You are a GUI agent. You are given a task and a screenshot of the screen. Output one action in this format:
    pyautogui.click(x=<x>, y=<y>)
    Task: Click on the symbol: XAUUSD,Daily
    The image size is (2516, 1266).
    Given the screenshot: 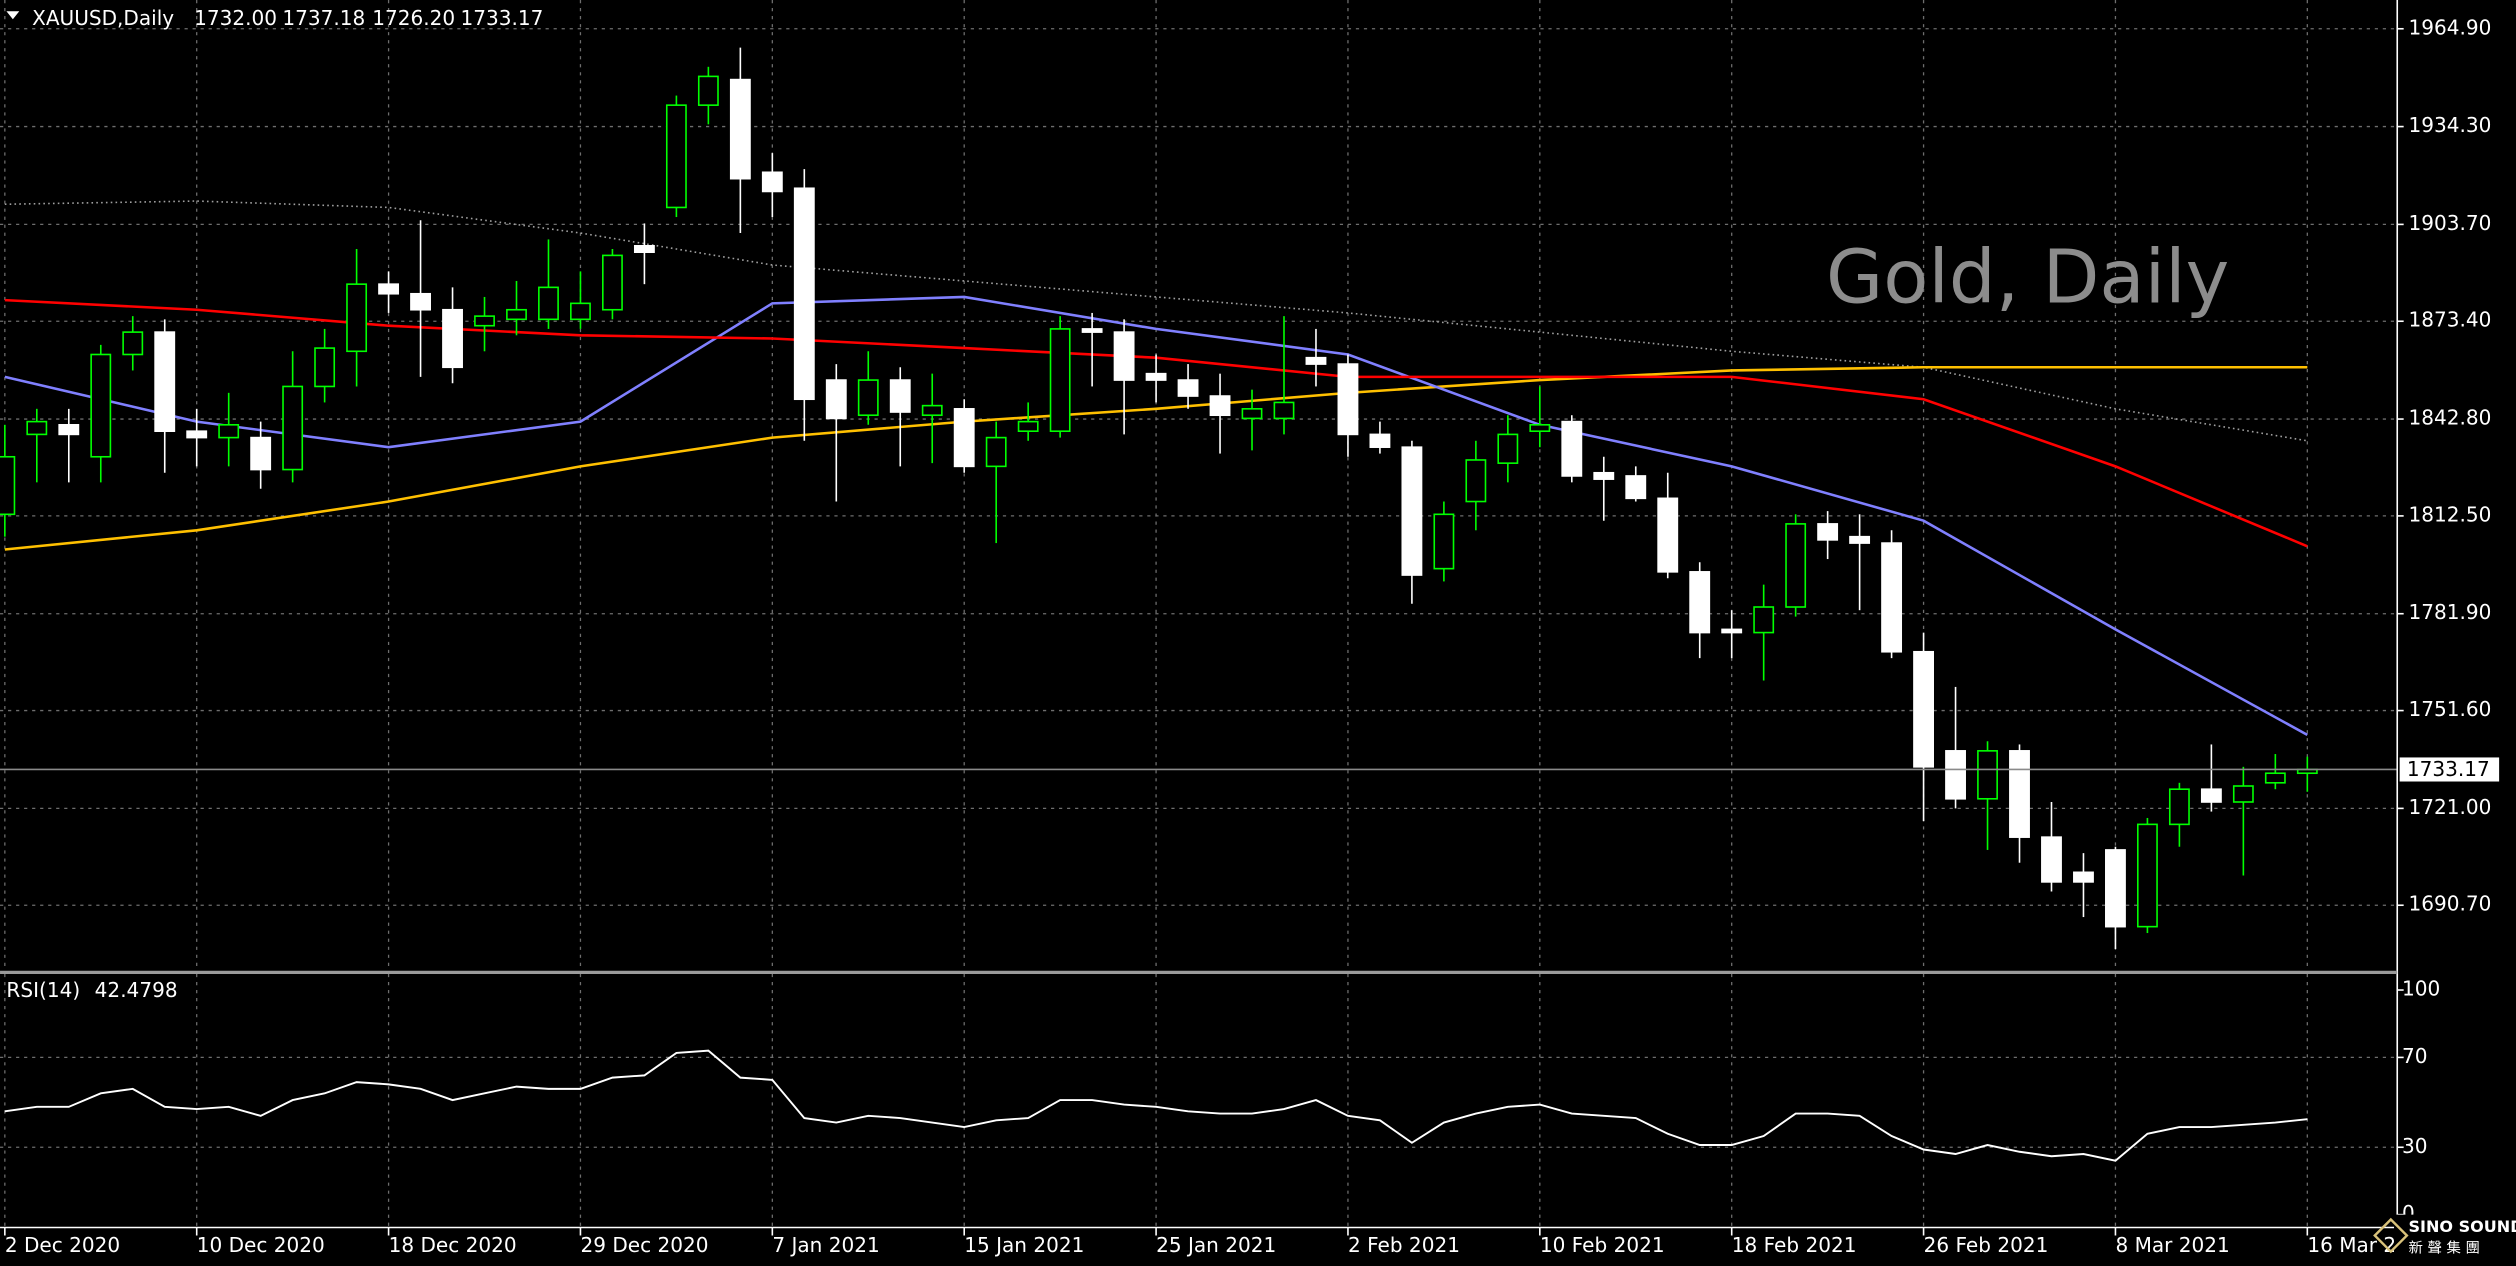 What is the action you would take?
    pyautogui.click(x=103, y=18)
    